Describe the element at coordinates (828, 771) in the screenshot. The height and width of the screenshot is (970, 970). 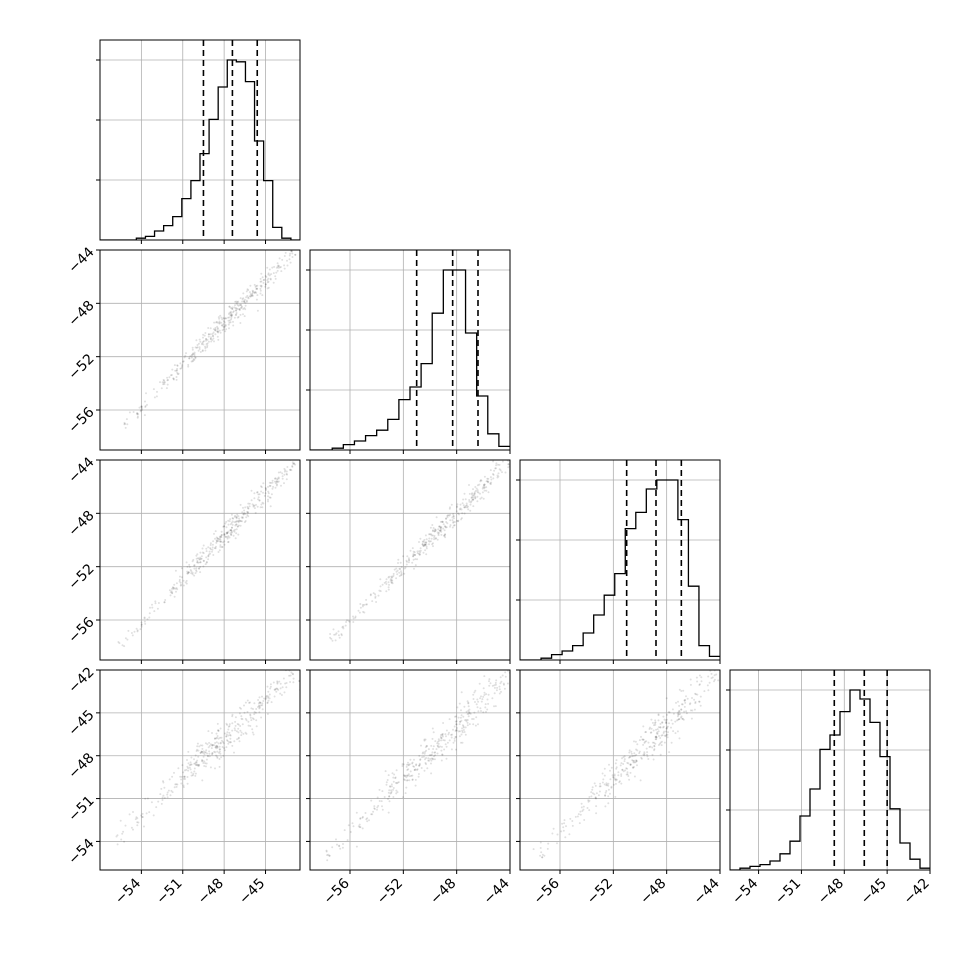
I see `panel-r3-c3` at that location.